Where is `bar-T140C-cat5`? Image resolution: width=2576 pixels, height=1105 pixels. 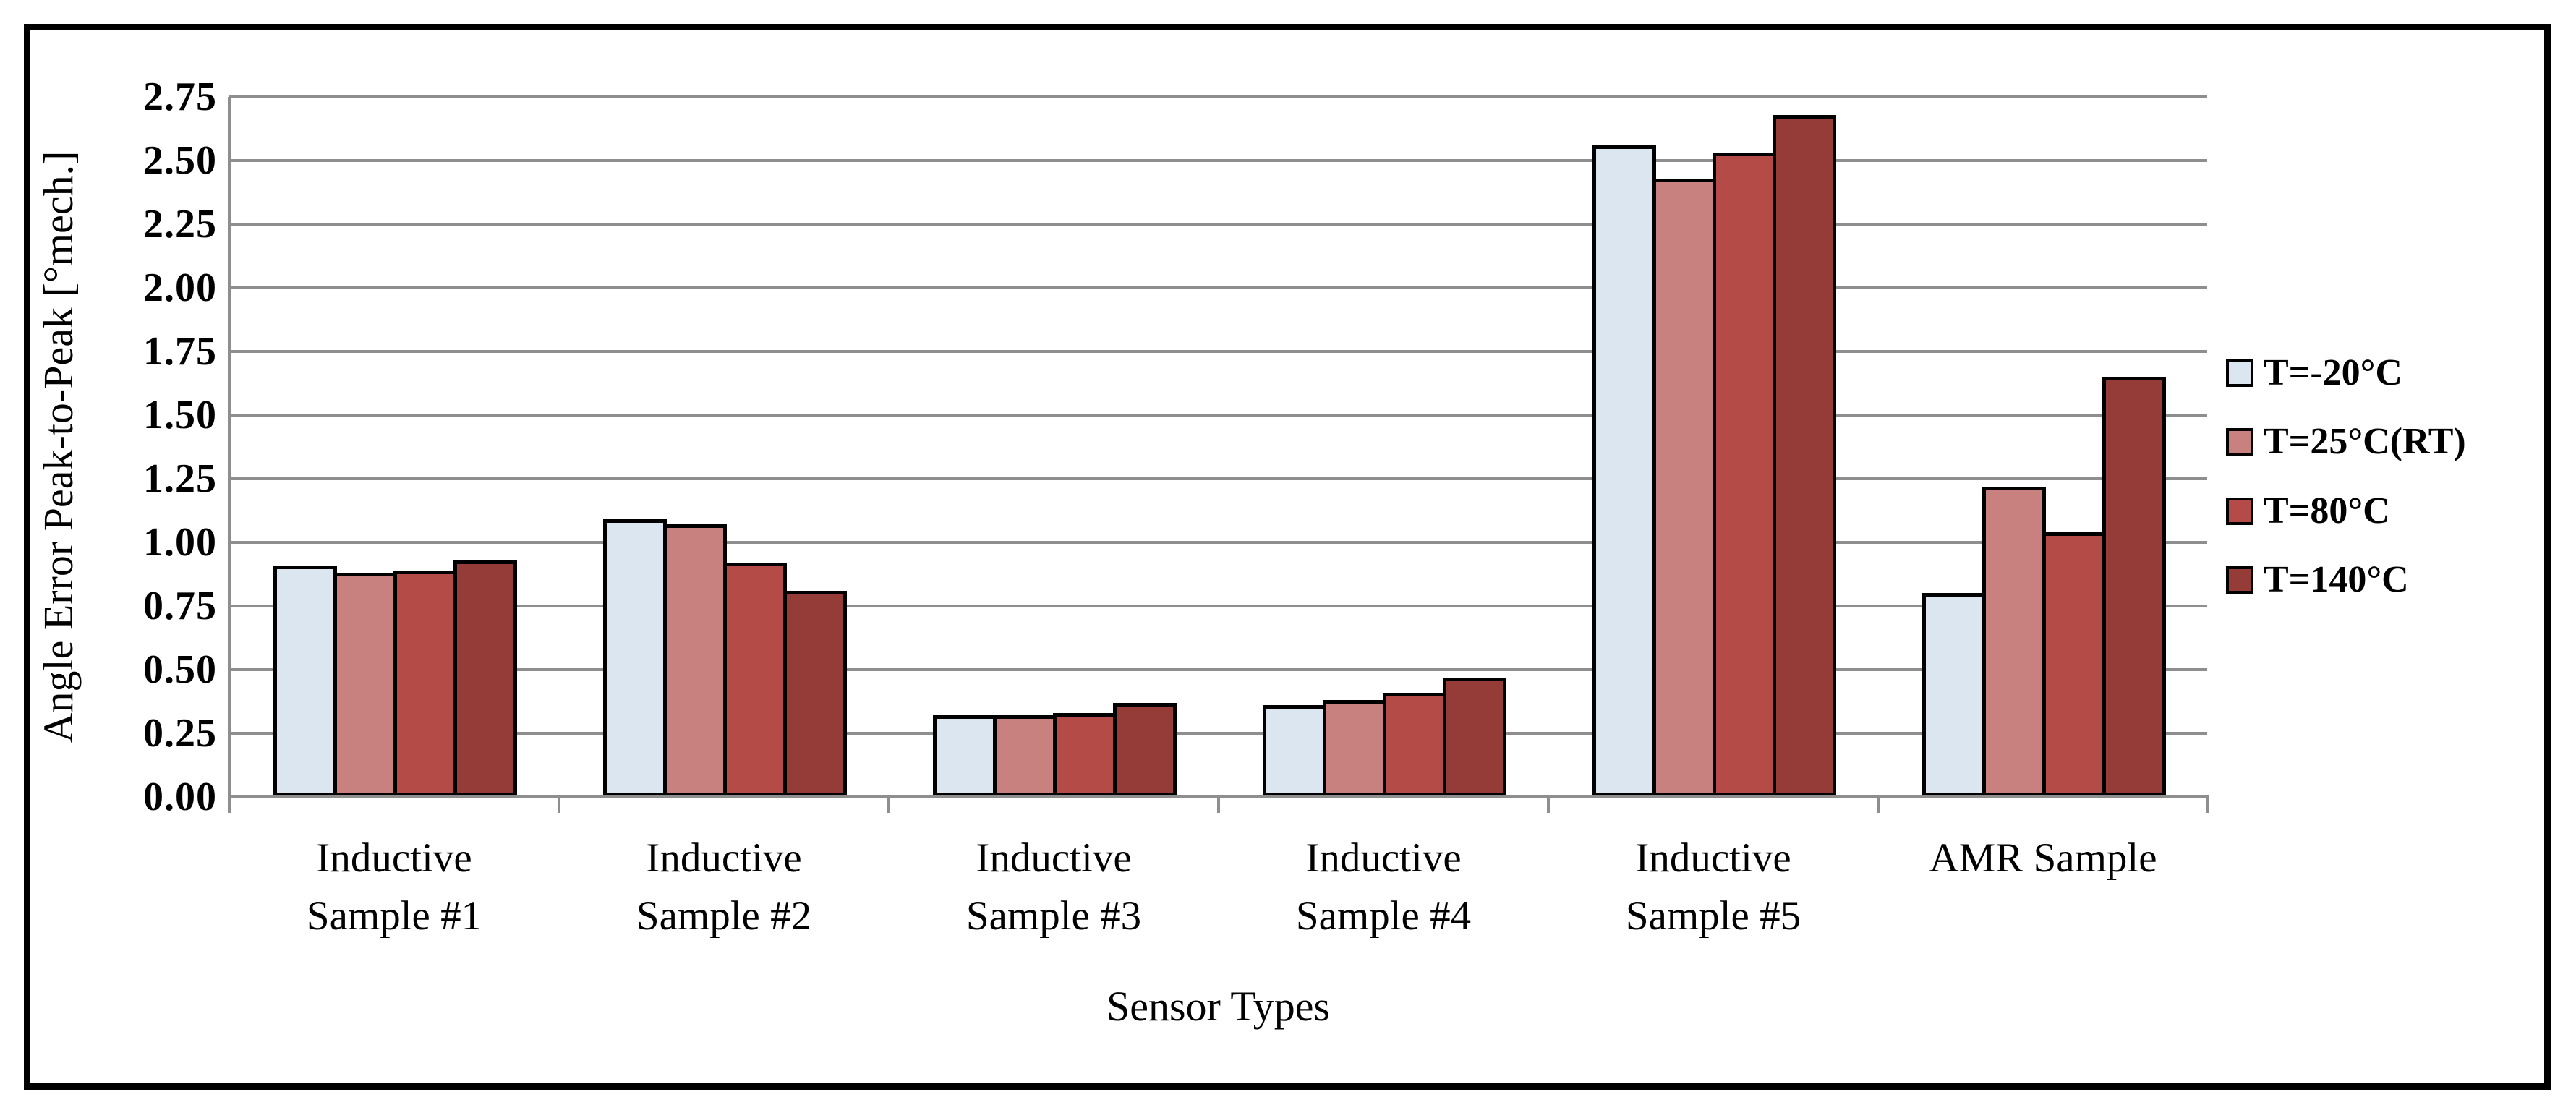
bar-T140C-cat5 is located at coordinates (1804, 455).